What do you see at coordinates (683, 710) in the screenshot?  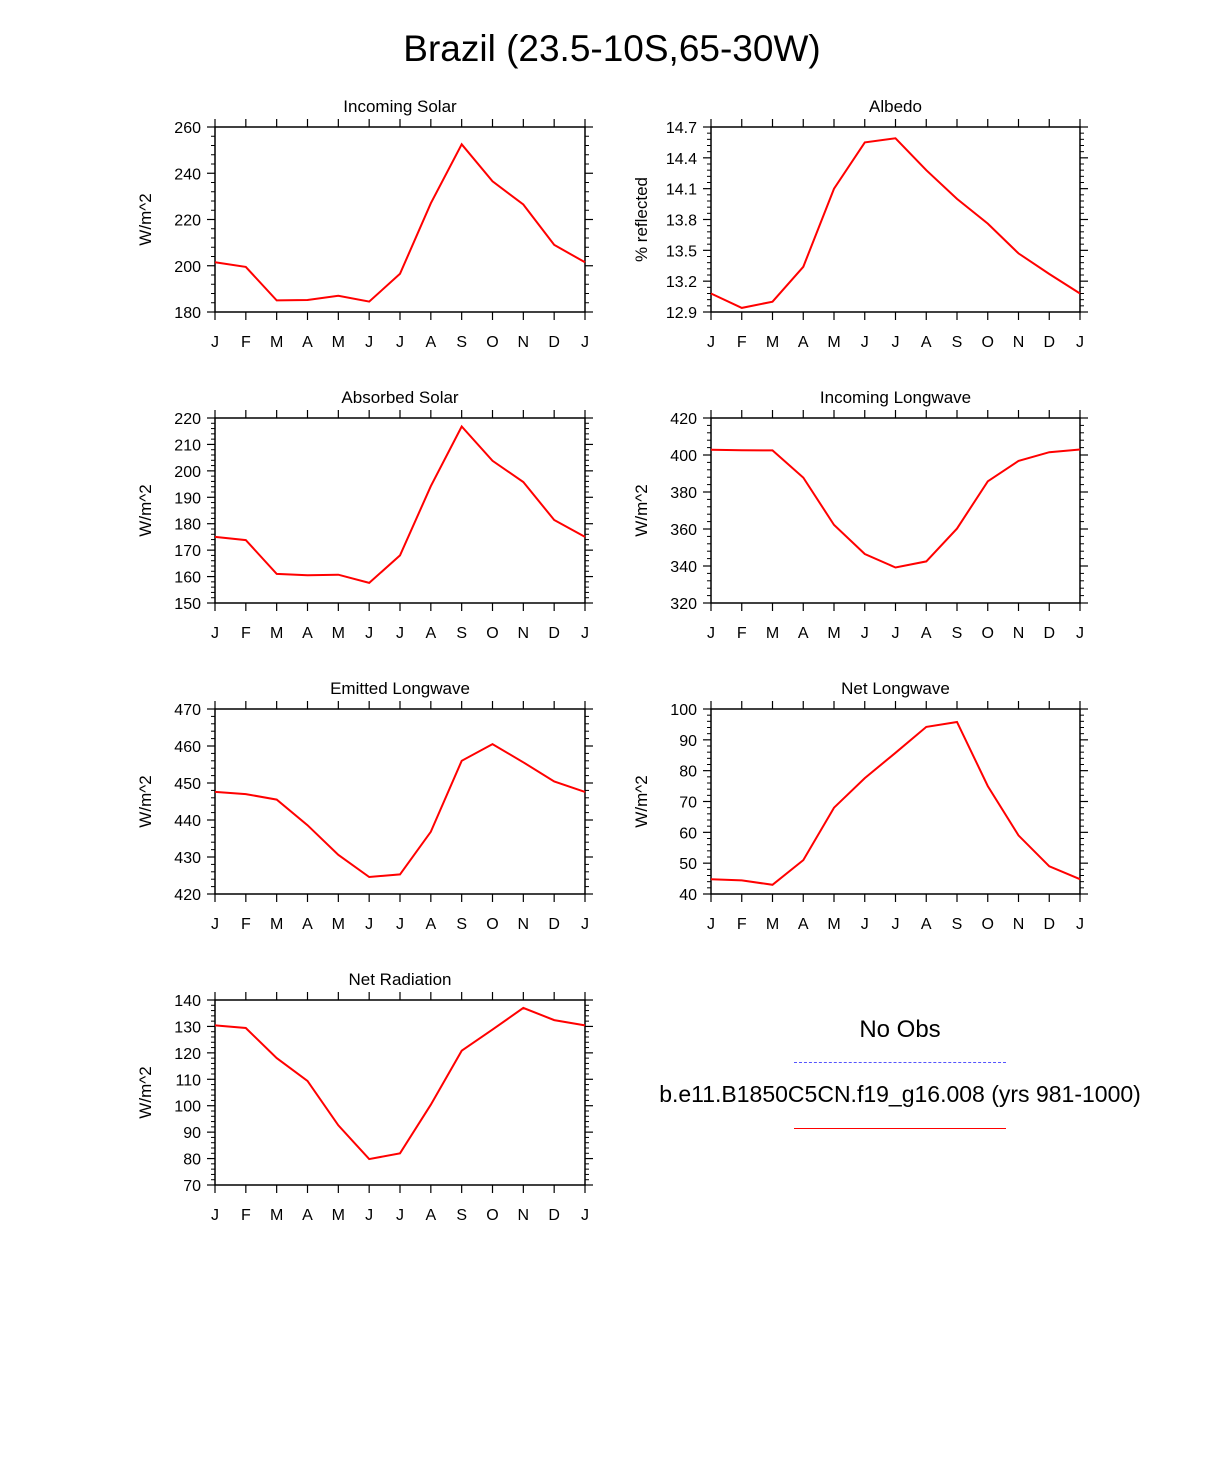 I see `y-tick-label: 100` at bounding box center [683, 710].